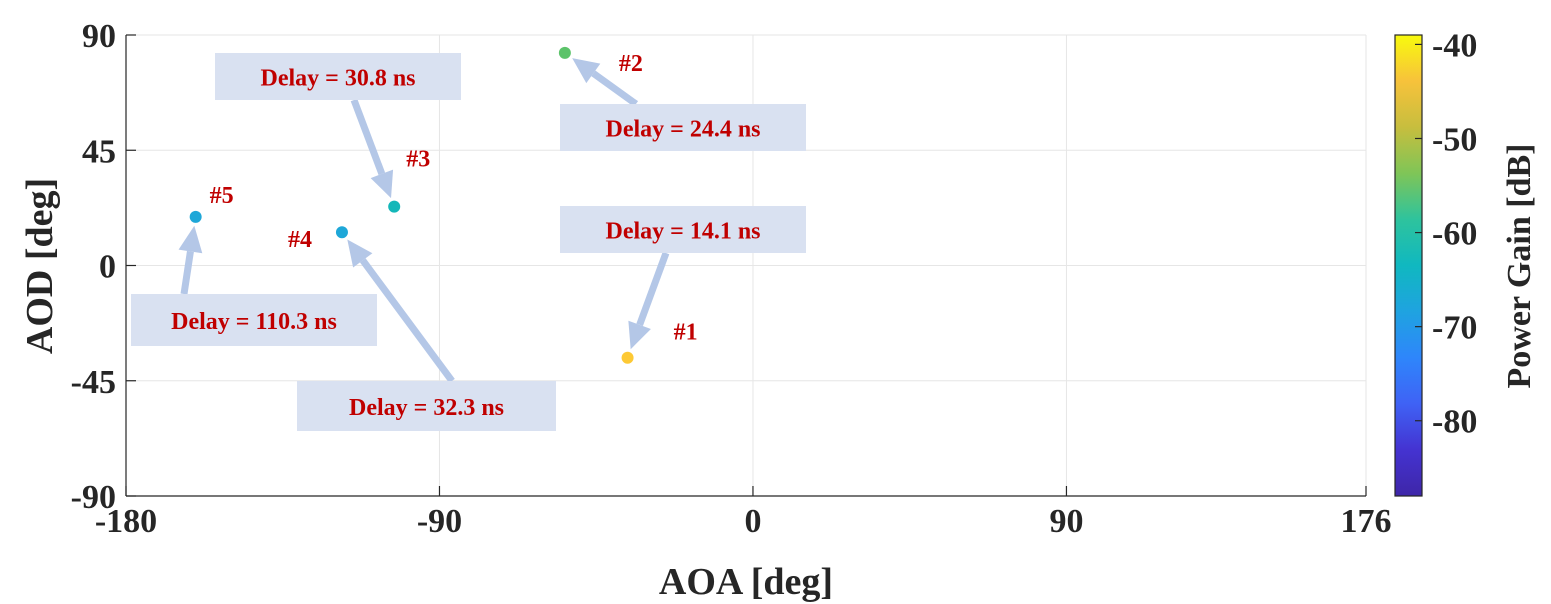  Describe the element at coordinates (222, 196) in the screenshot. I see `point-label: #5` at that location.